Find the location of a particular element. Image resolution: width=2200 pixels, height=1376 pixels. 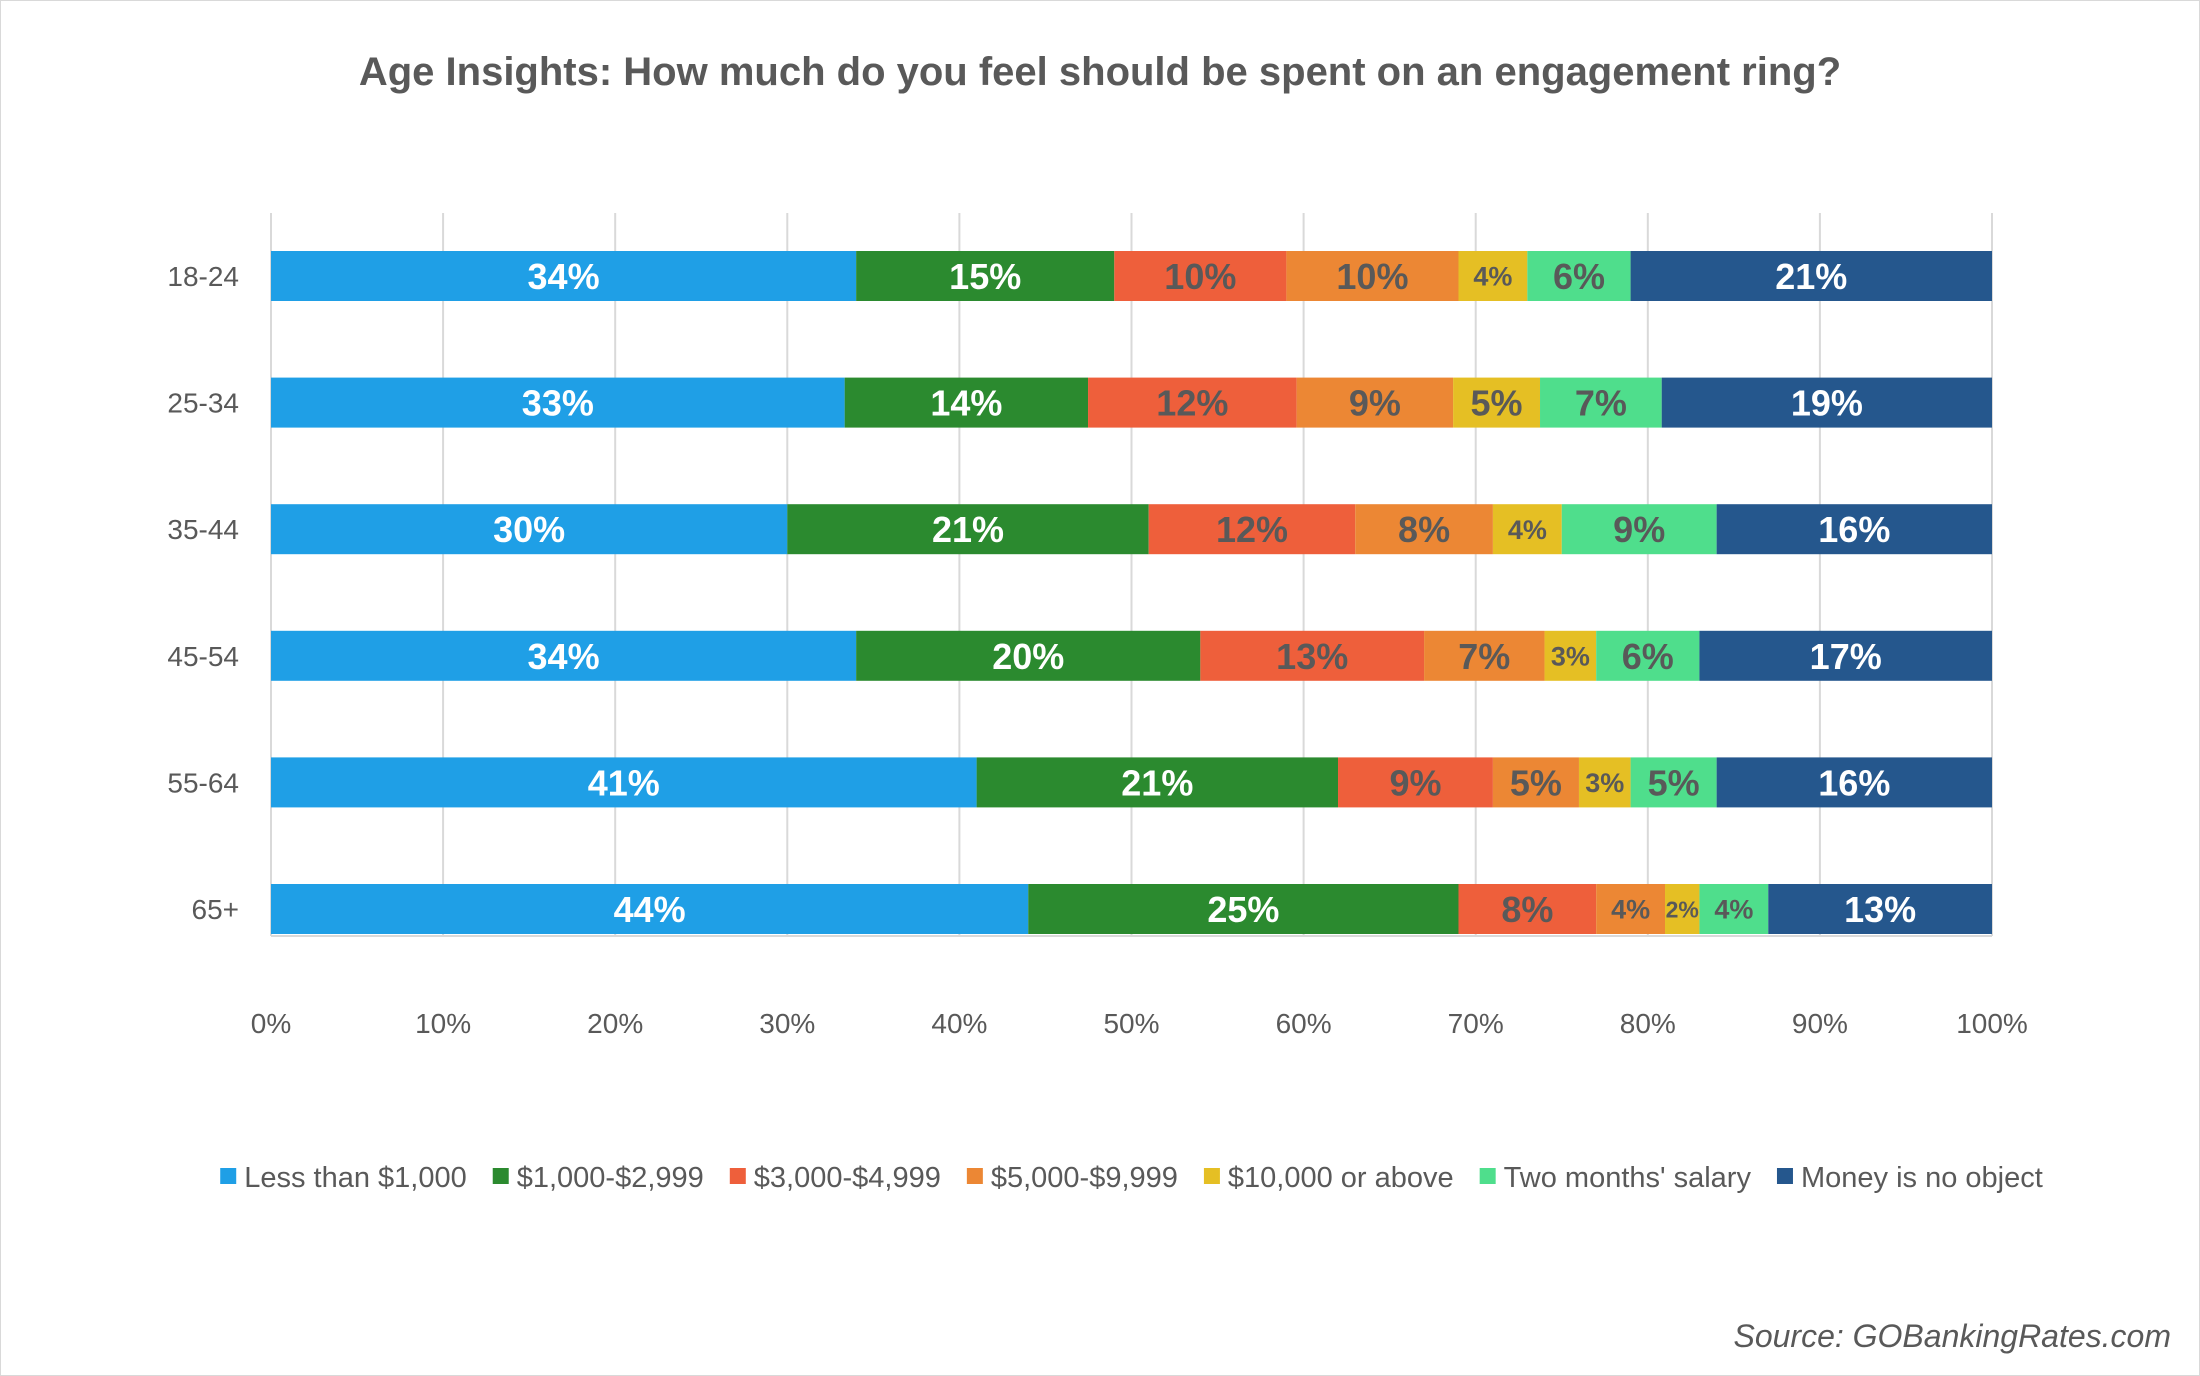

data-label: 14% is located at coordinates (966, 403).